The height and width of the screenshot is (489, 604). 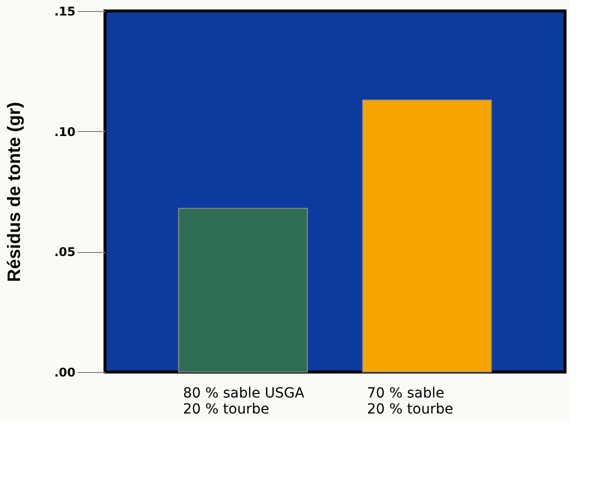 I want to click on y-axis-title: Résidus de tonte (gr), so click(x=14, y=192).